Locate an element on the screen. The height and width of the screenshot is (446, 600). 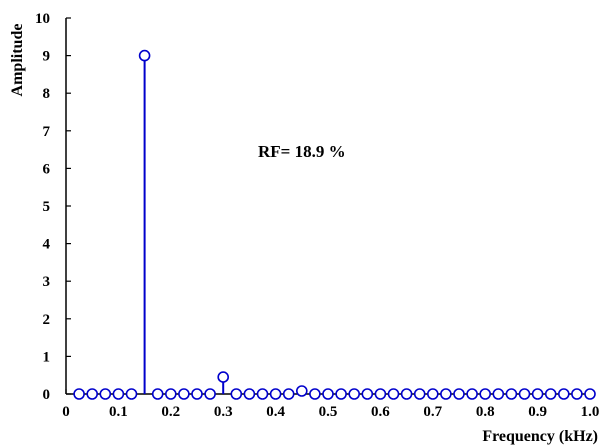
y-tick-label-8: 8 is located at coordinates (47, 94).